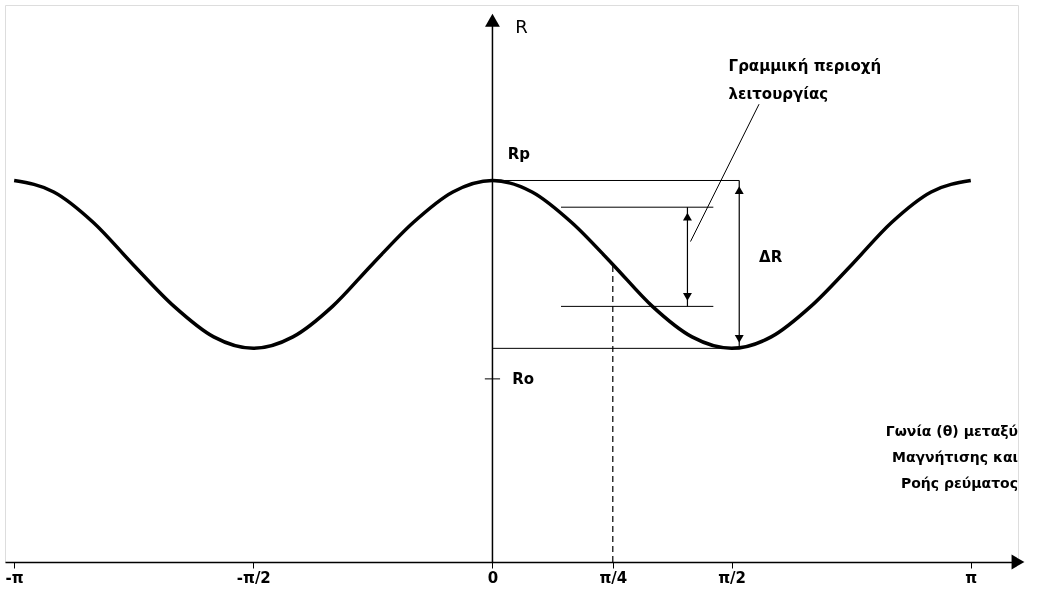 This screenshot has width=1051, height=610. What do you see at coordinates (493, 577) in the screenshot?
I see `x-tick-label: 0` at bounding box center [493, 577].